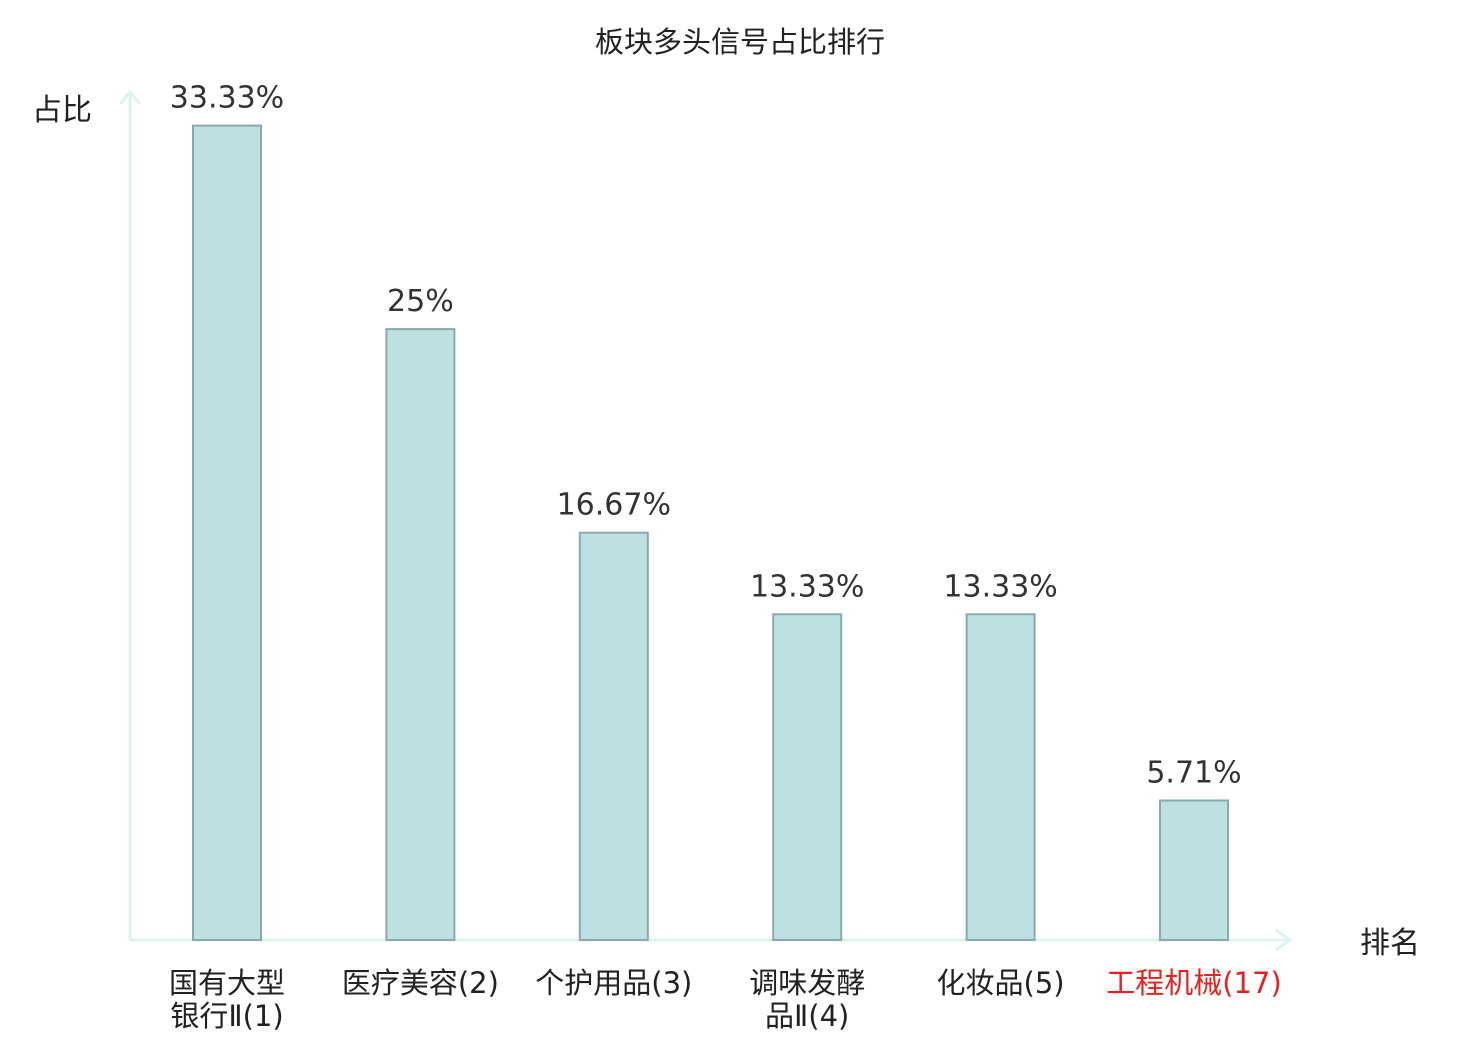  Describe the element at coordinates (775, 943) in the screenshot. I see `x-axis: 排名` at that location.